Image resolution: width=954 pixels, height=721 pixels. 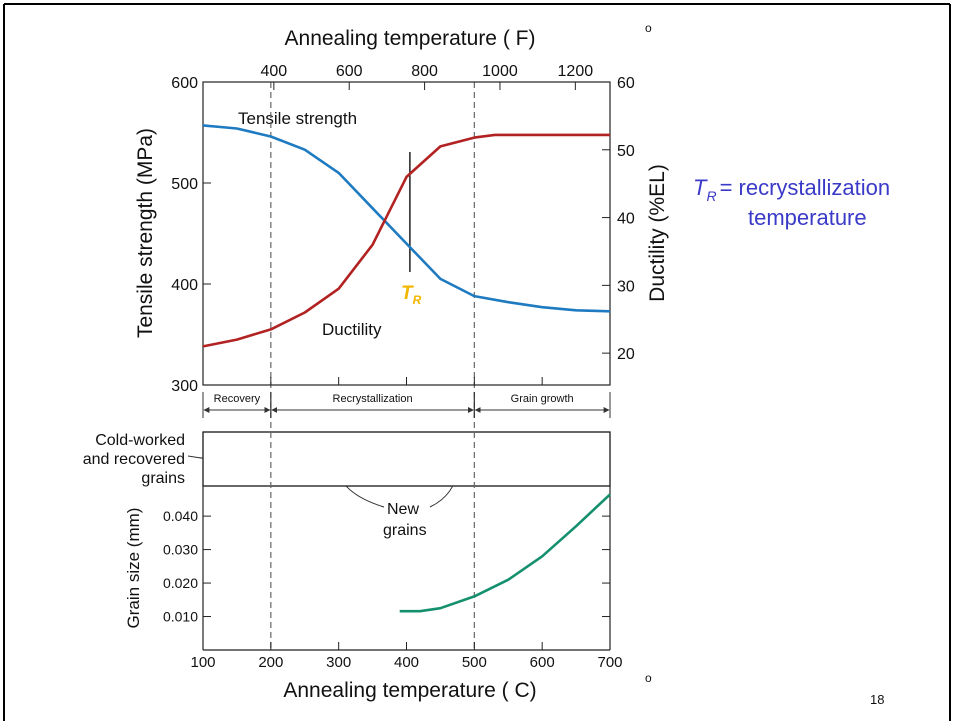 What do you see at coordinates (202, 662) in the screenshot?
I see `x-tick-label: 100` at bounding box center [202, 662].